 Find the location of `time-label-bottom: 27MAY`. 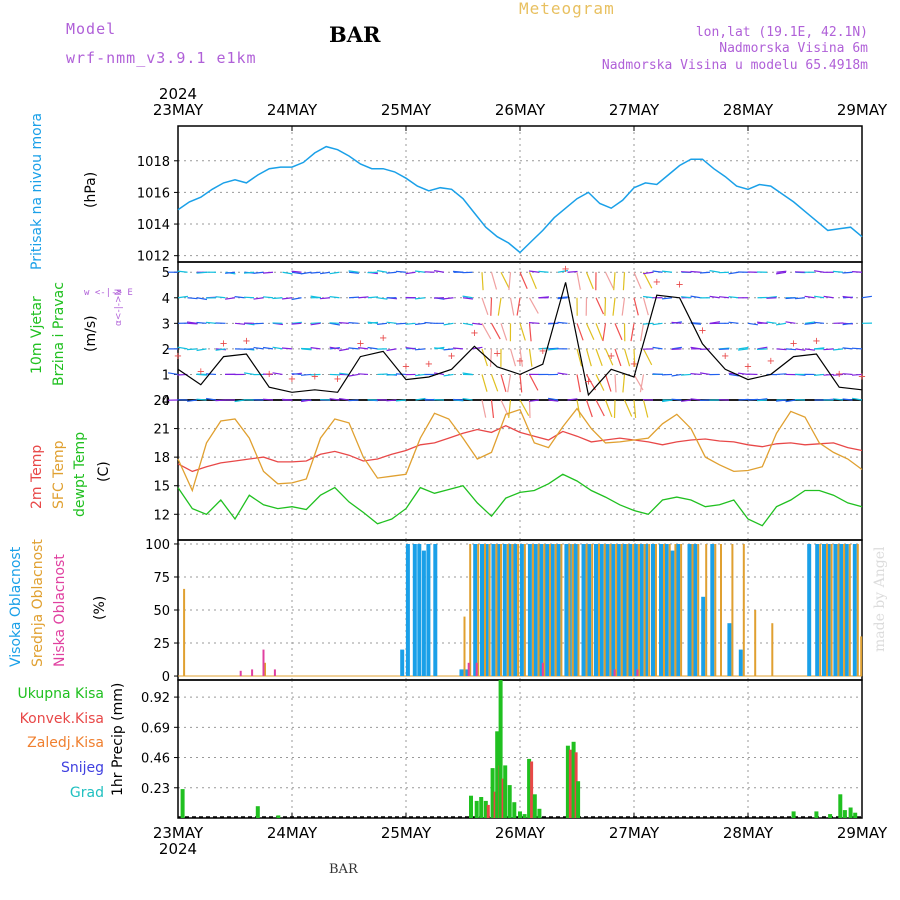

time-label-bottom: 27MAY is located at coordinates (634, 833).